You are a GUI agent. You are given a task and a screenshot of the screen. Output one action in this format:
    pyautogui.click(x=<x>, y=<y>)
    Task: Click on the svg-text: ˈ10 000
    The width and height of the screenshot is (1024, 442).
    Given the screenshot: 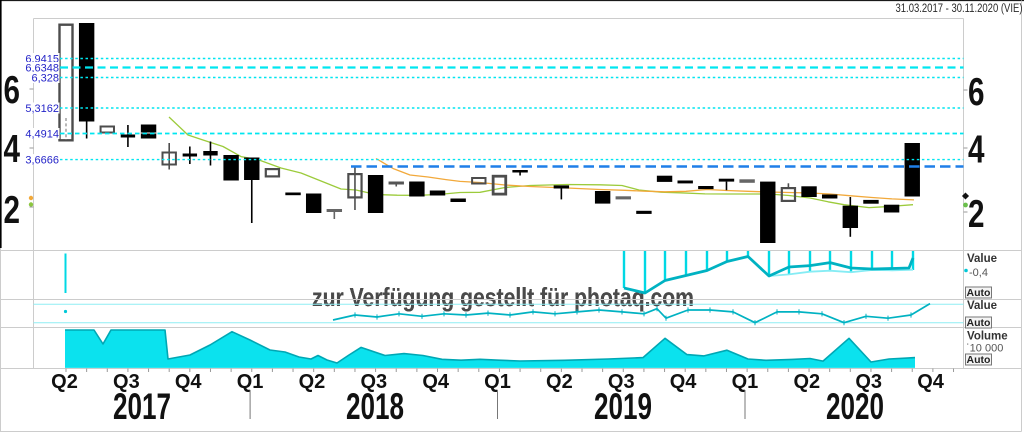 What is the action you would take?
    pyautogui.click(x=984, y=349)
    